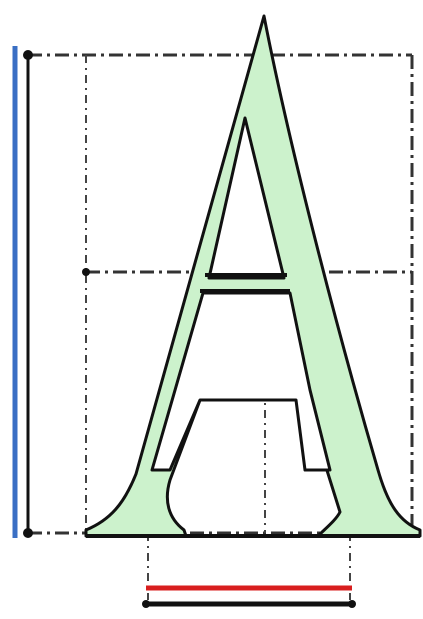  I want to click on glyph-leg-gap, so click(241, 381).